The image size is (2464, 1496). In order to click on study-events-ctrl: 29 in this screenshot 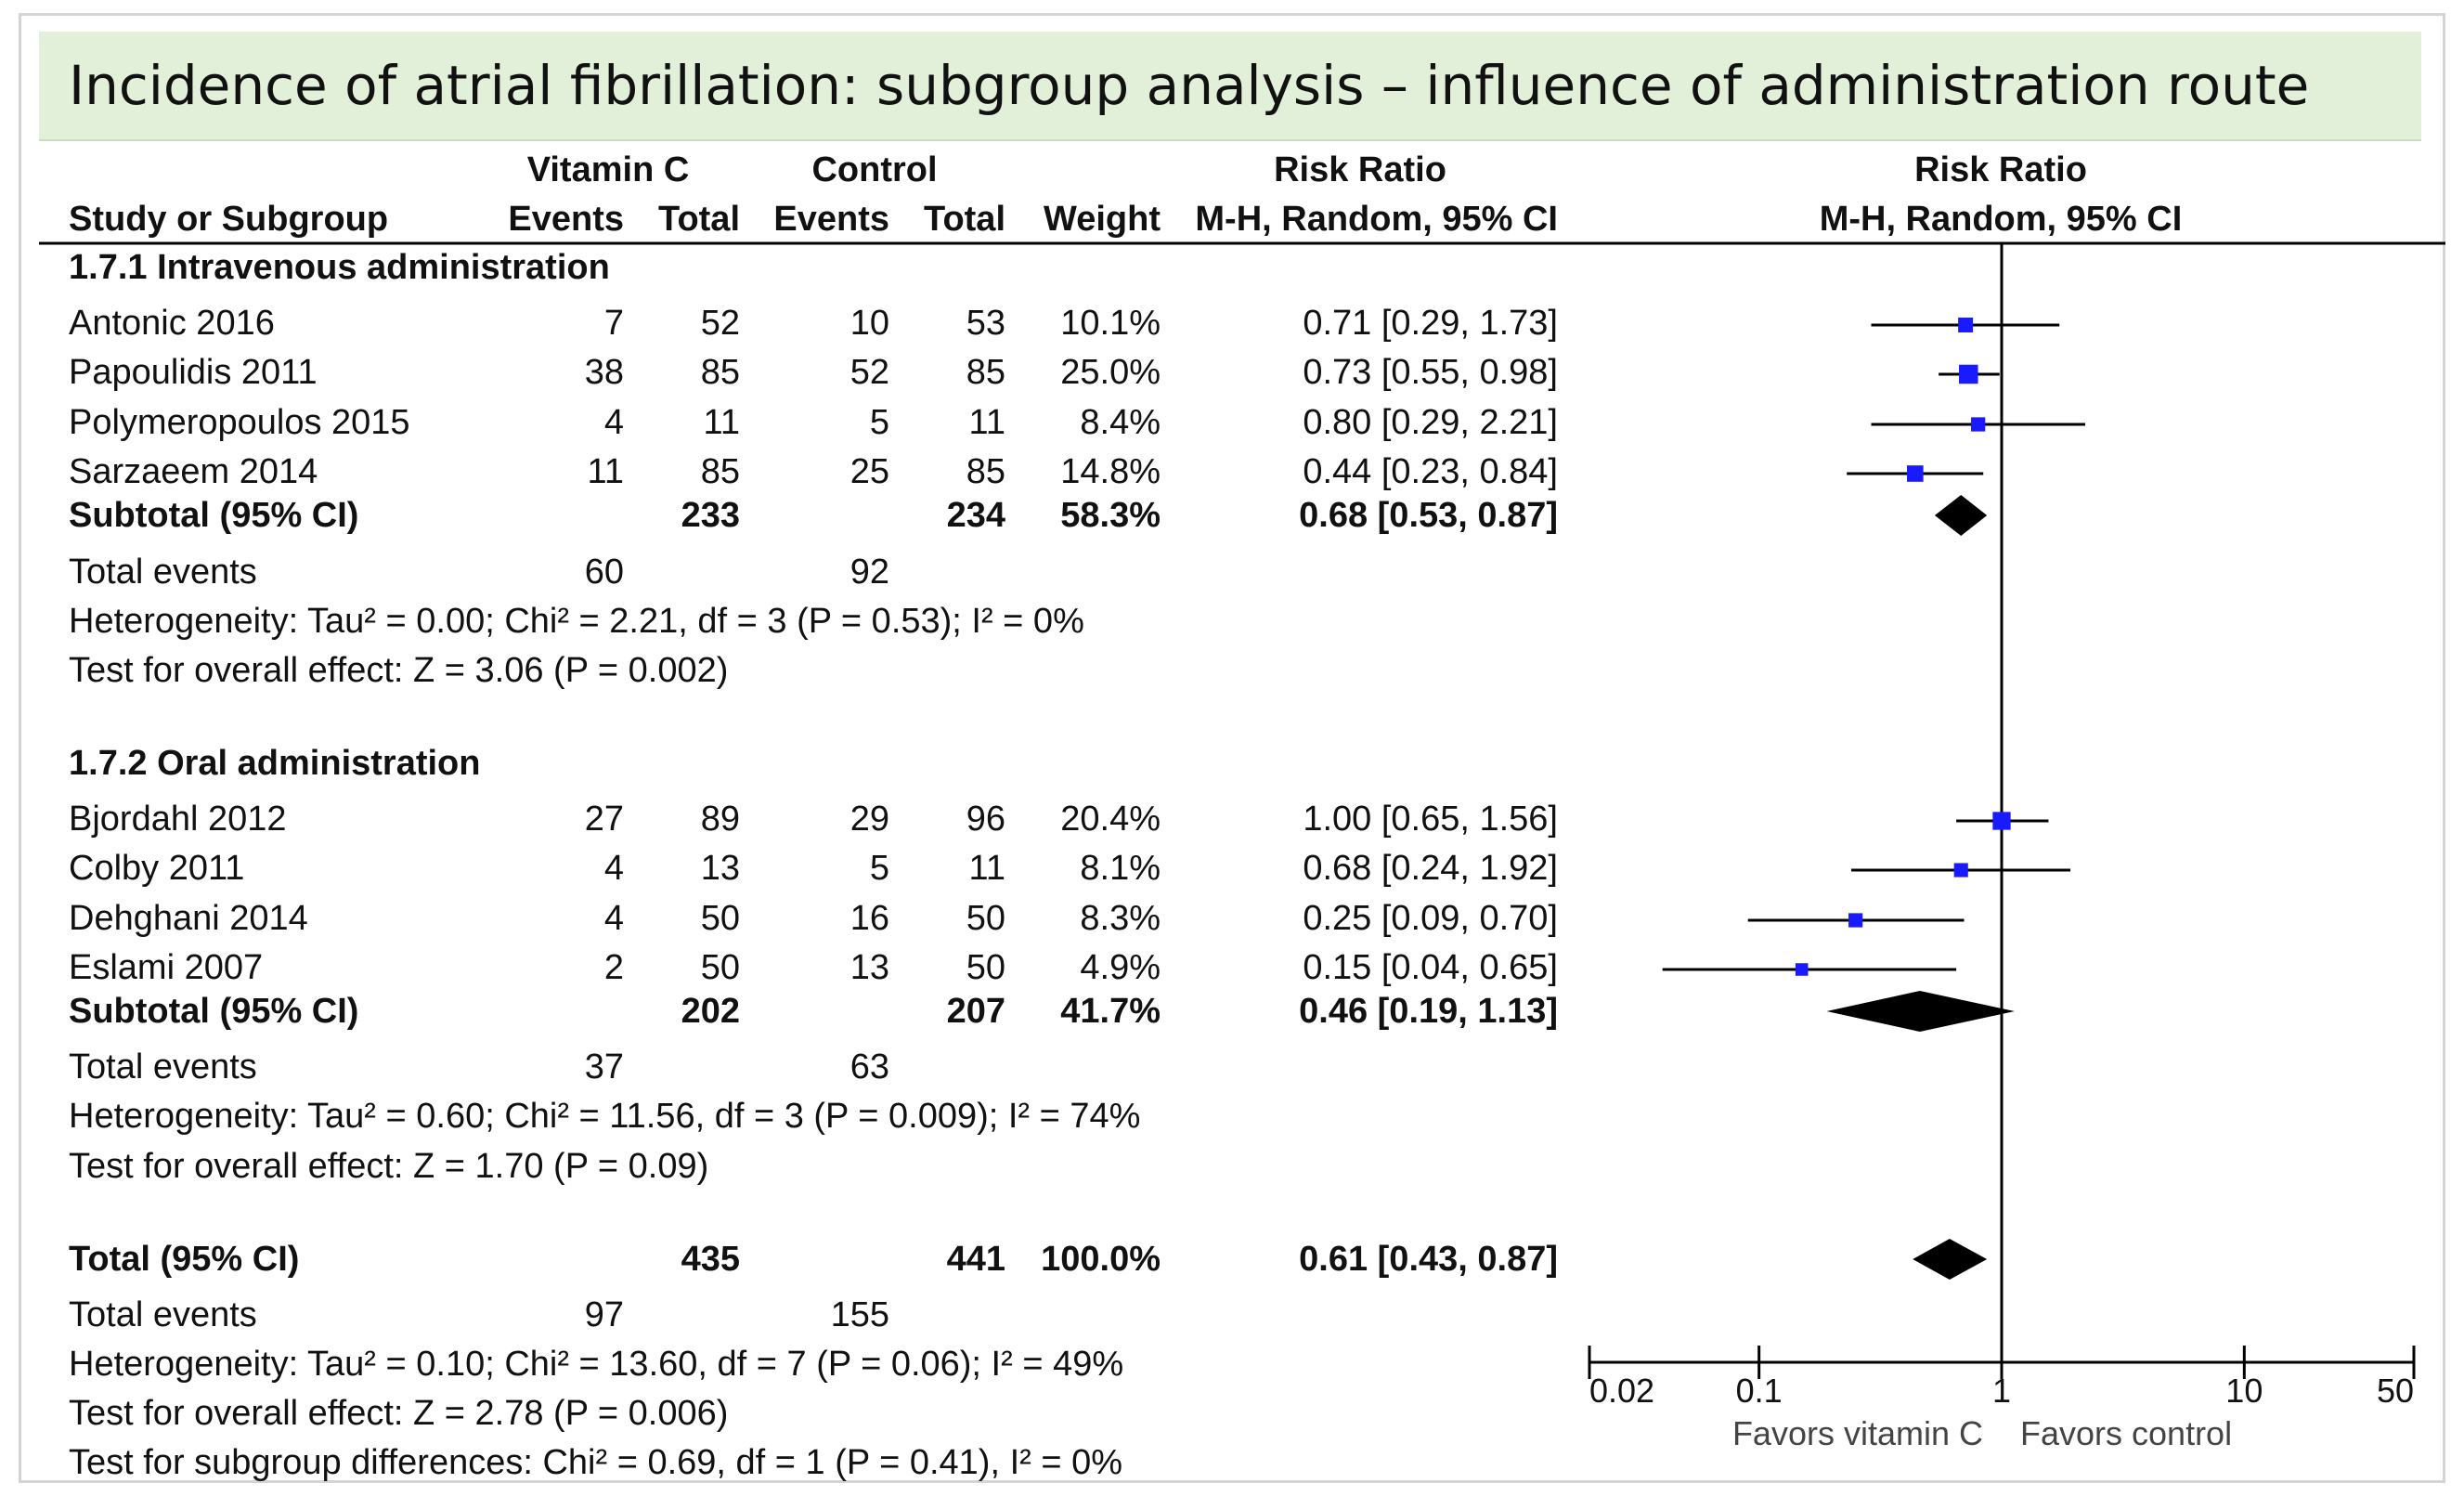, I will do `click(869, 820)`.